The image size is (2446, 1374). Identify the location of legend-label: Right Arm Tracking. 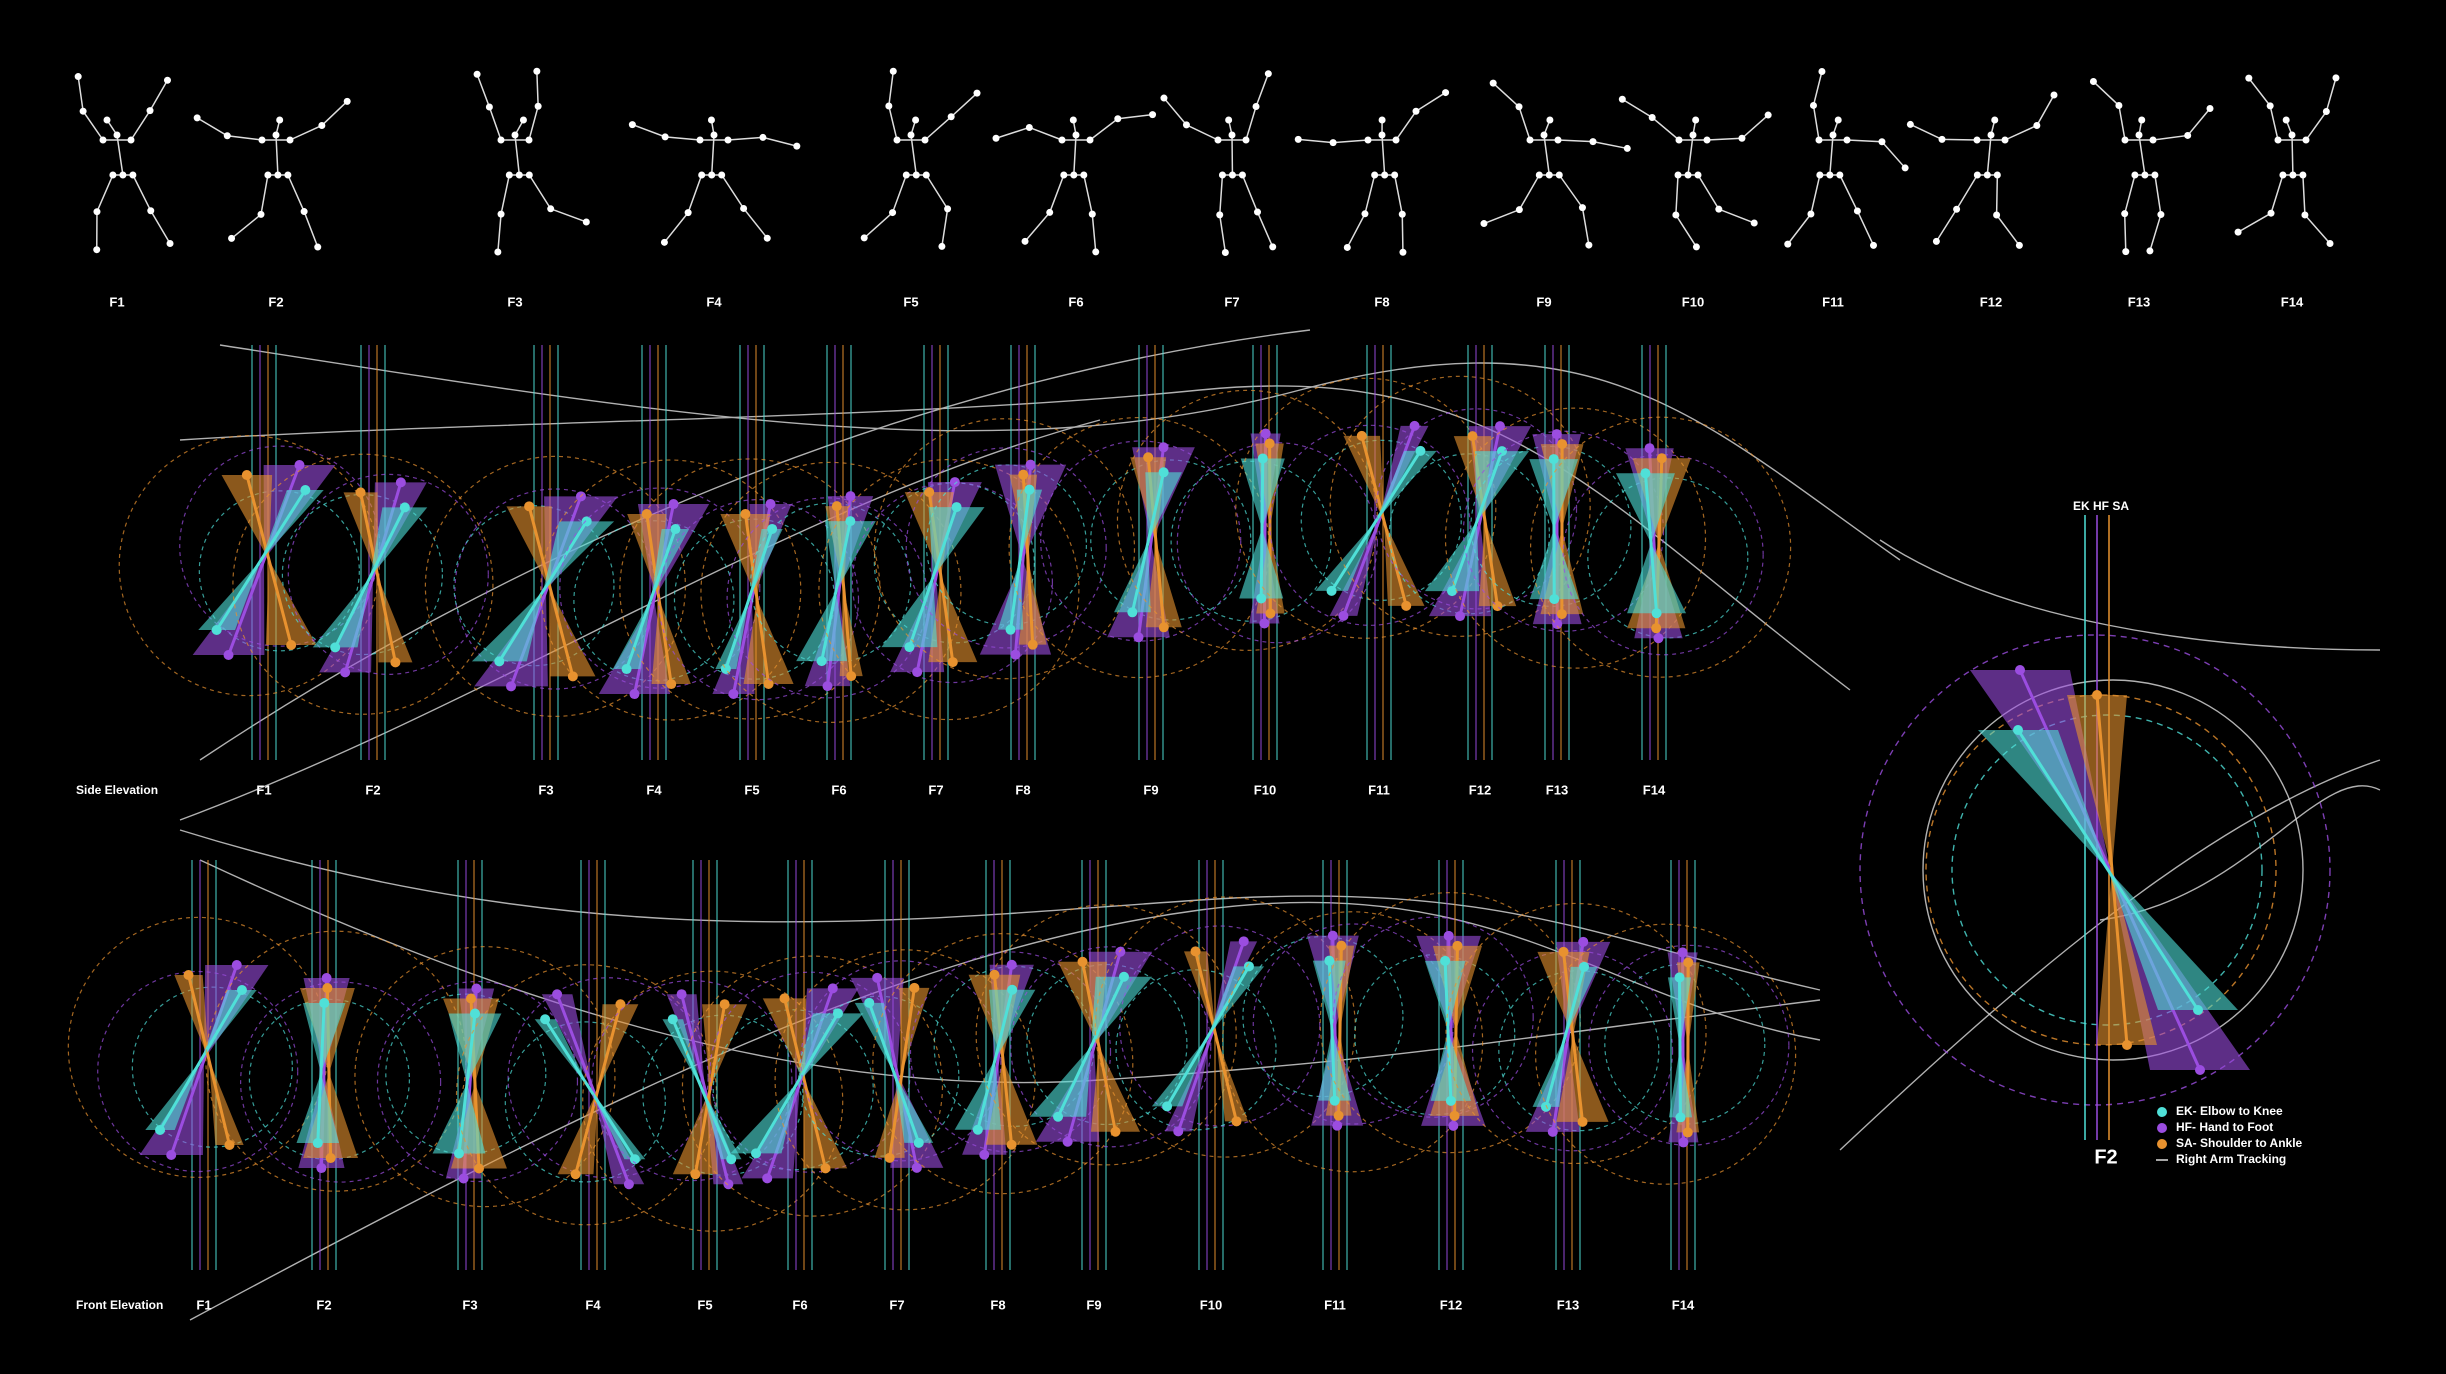
(2231, 1159).